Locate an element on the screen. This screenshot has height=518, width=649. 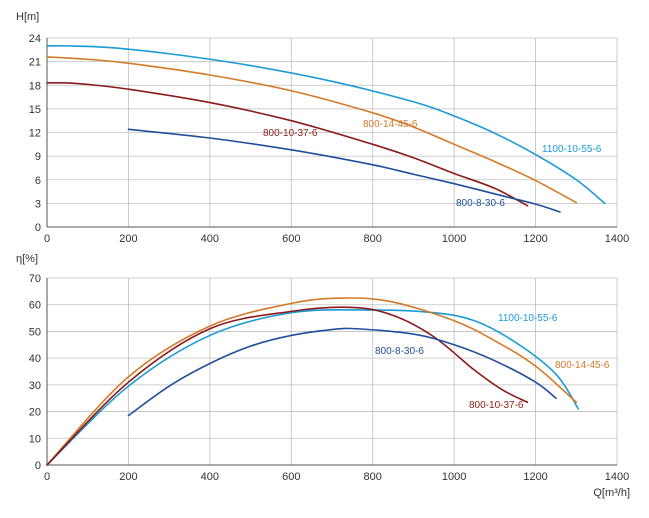
y-tick-label: 21 is located at coordinates (35, 63).